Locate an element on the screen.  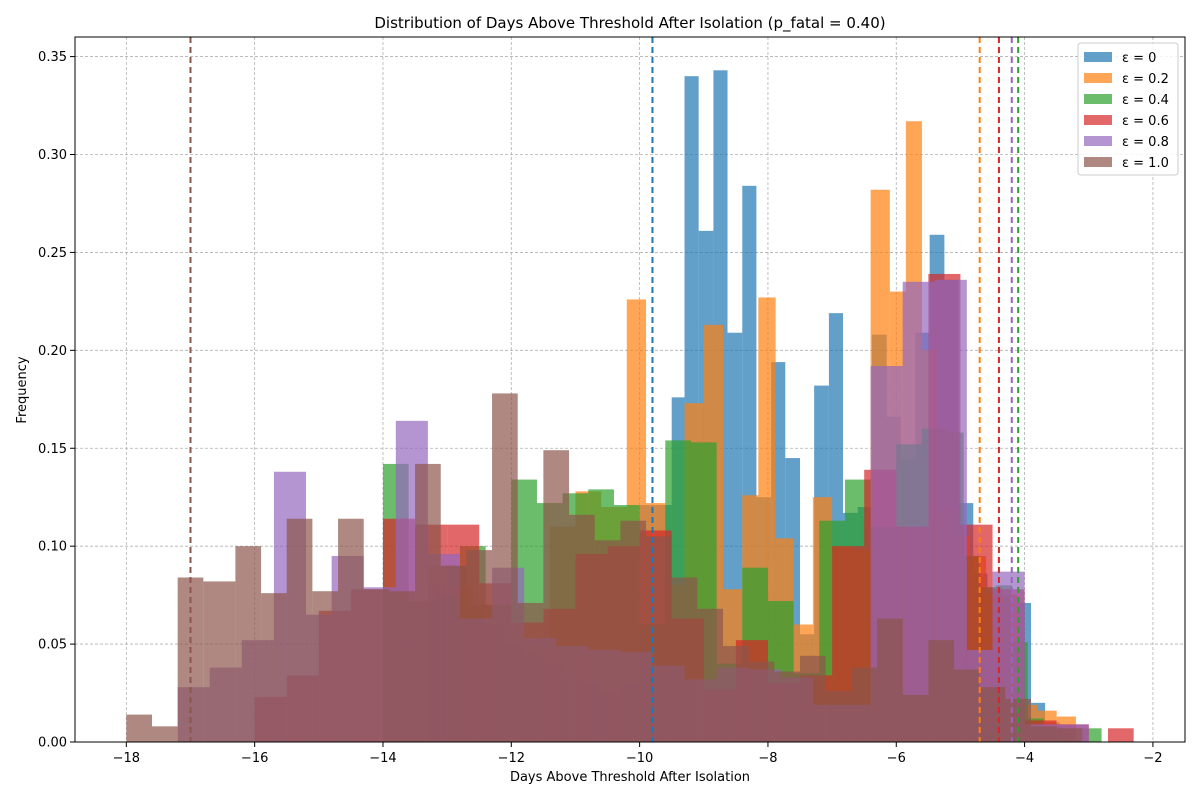
legend: ε = 0 ε = 0.2 ε = 0.4 ε = 0.6 ε = 0.8 ε = 1.0 is located at coordinates (1128, 109).